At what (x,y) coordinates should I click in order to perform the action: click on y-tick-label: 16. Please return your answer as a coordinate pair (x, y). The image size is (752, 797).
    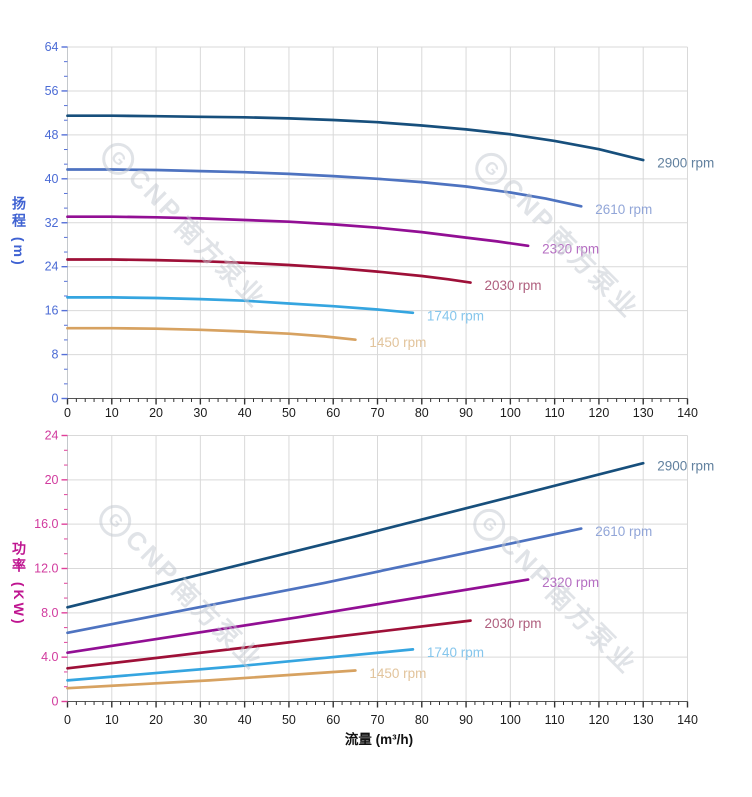
    Looking at the image, I should click on (52, 311).